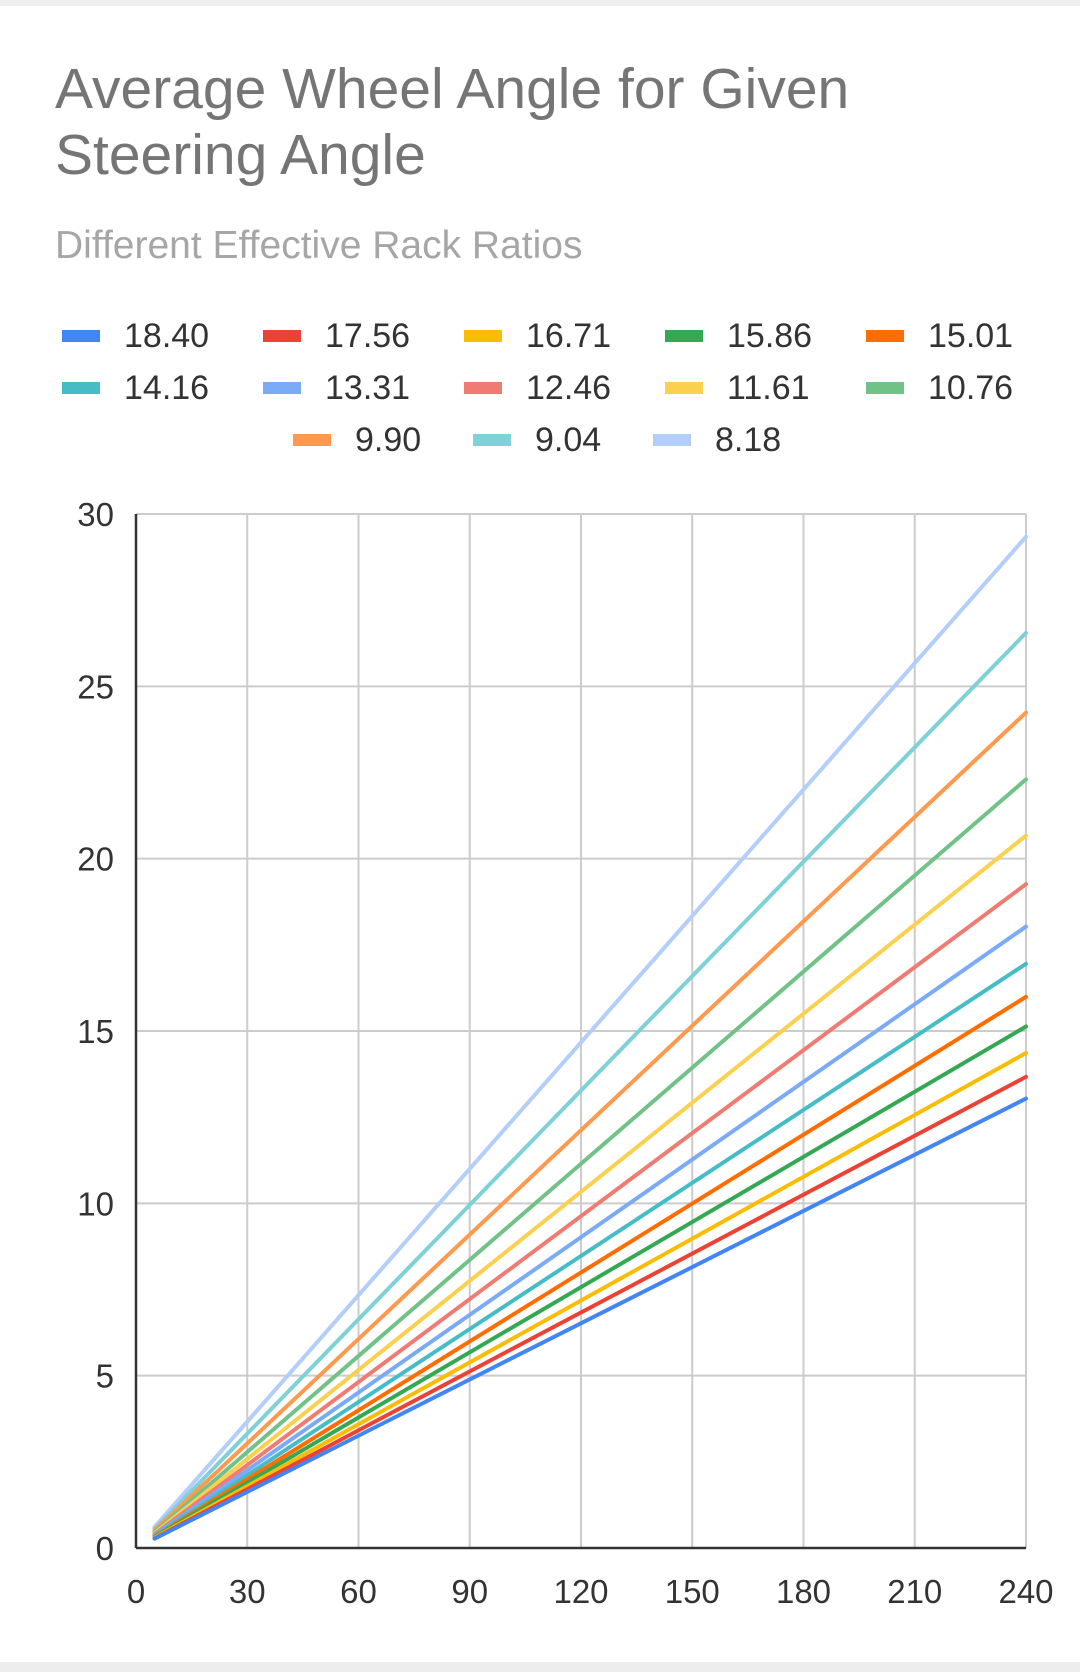  I want to click on x-tick-label: 180, so click(803, 1591).